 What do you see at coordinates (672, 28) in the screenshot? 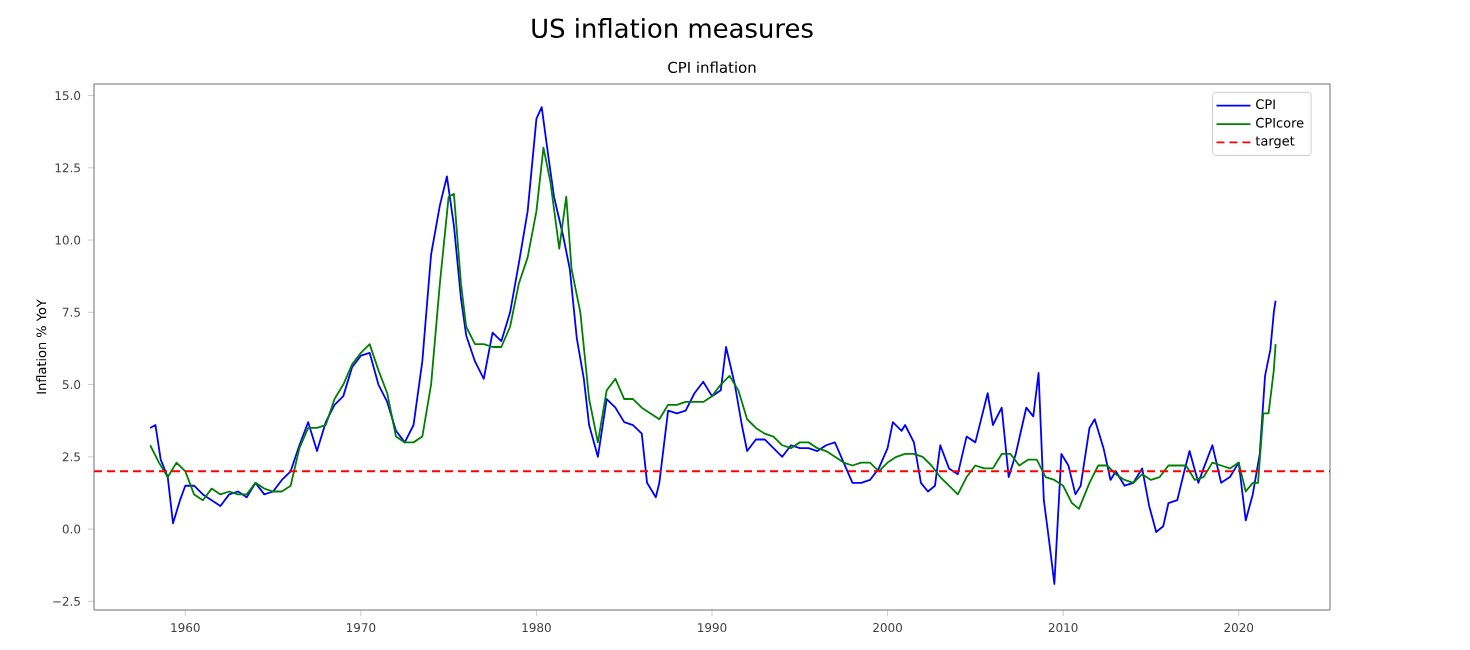
I see `chart-title: US inflation measures` at bounding box center [672, 28].